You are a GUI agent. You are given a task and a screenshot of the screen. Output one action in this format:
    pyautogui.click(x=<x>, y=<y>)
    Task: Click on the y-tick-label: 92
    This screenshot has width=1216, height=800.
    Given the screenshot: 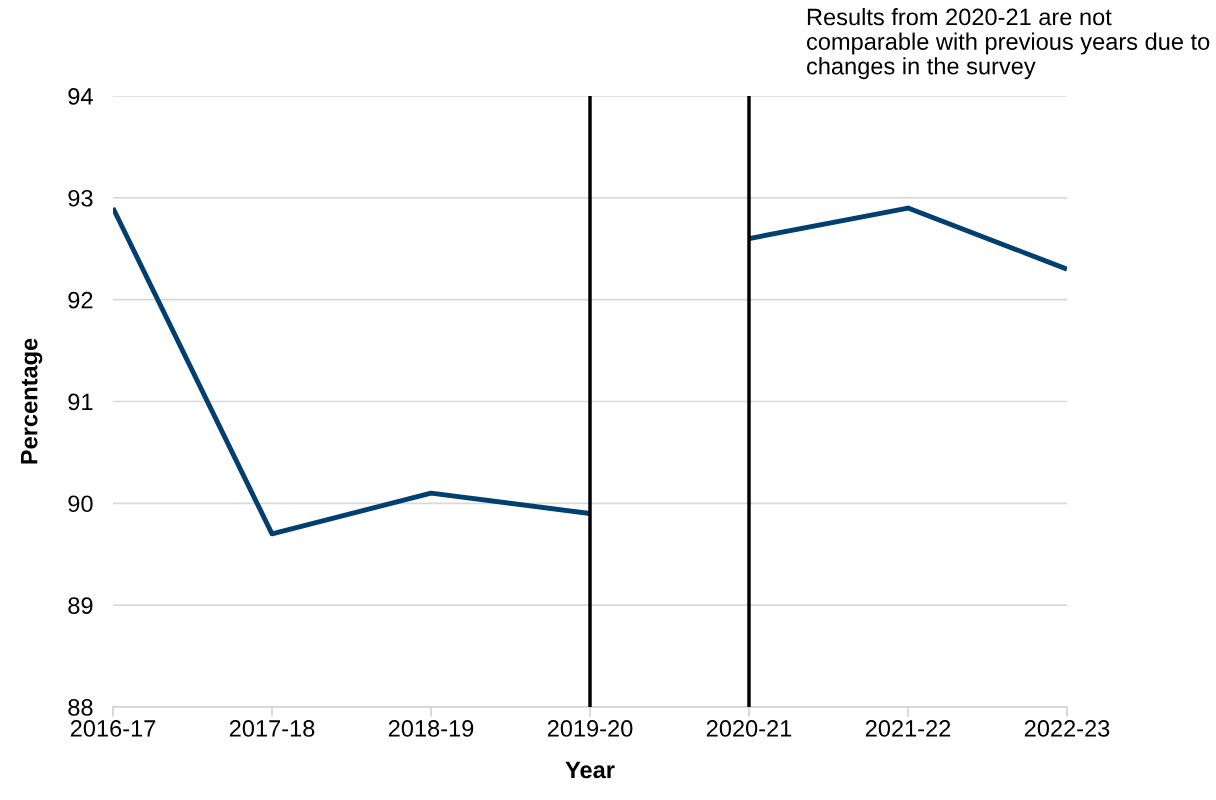 What is the action you would take?
    pyautogui.click(x=80, y=300)
    